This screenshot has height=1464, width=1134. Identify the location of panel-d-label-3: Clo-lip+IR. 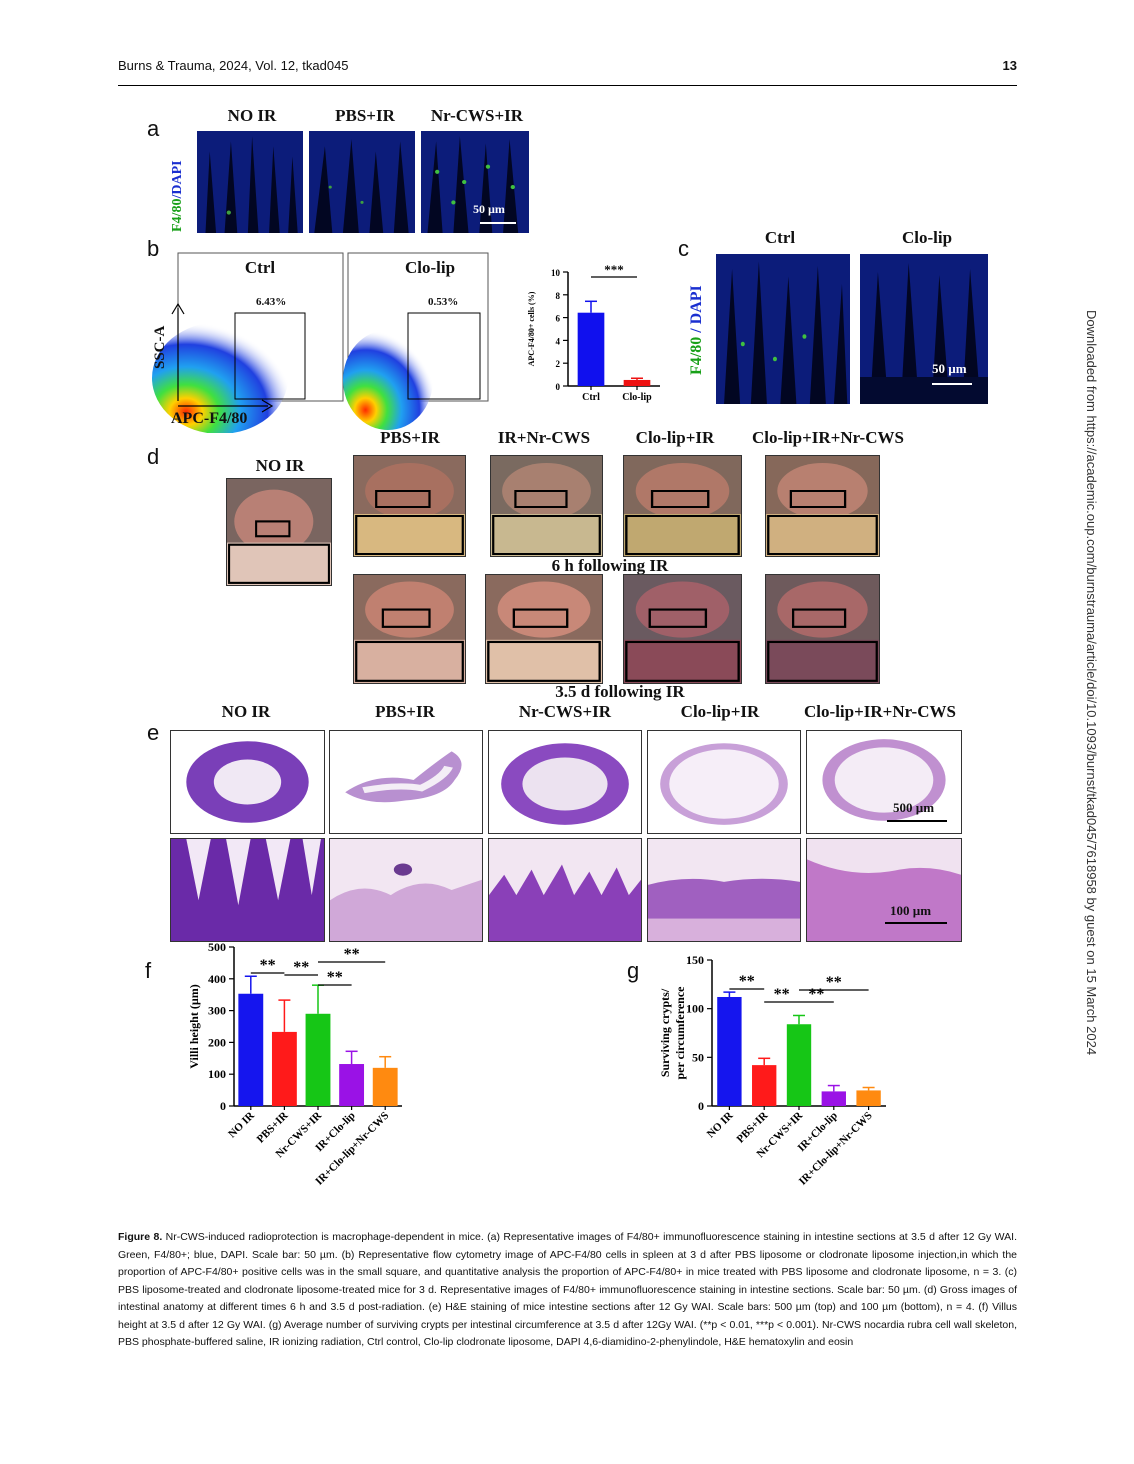
(675, 437).